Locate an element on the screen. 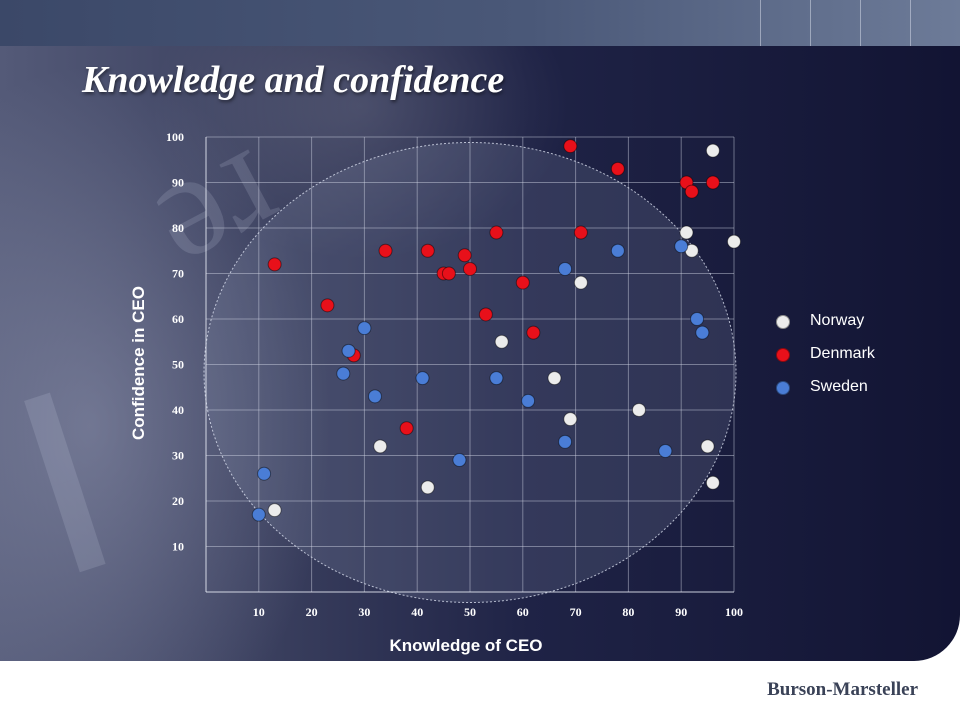 The image size is (960, 720). legend-label: Norway is located at coordinates (837, 320).